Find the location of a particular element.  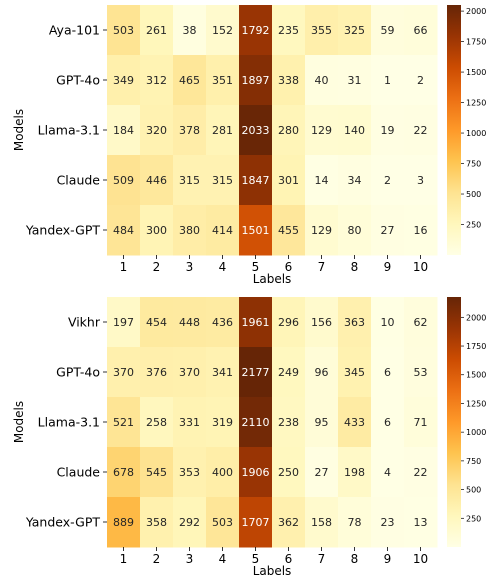

cell-value-label: 363 is located at coordinates (354, 322).